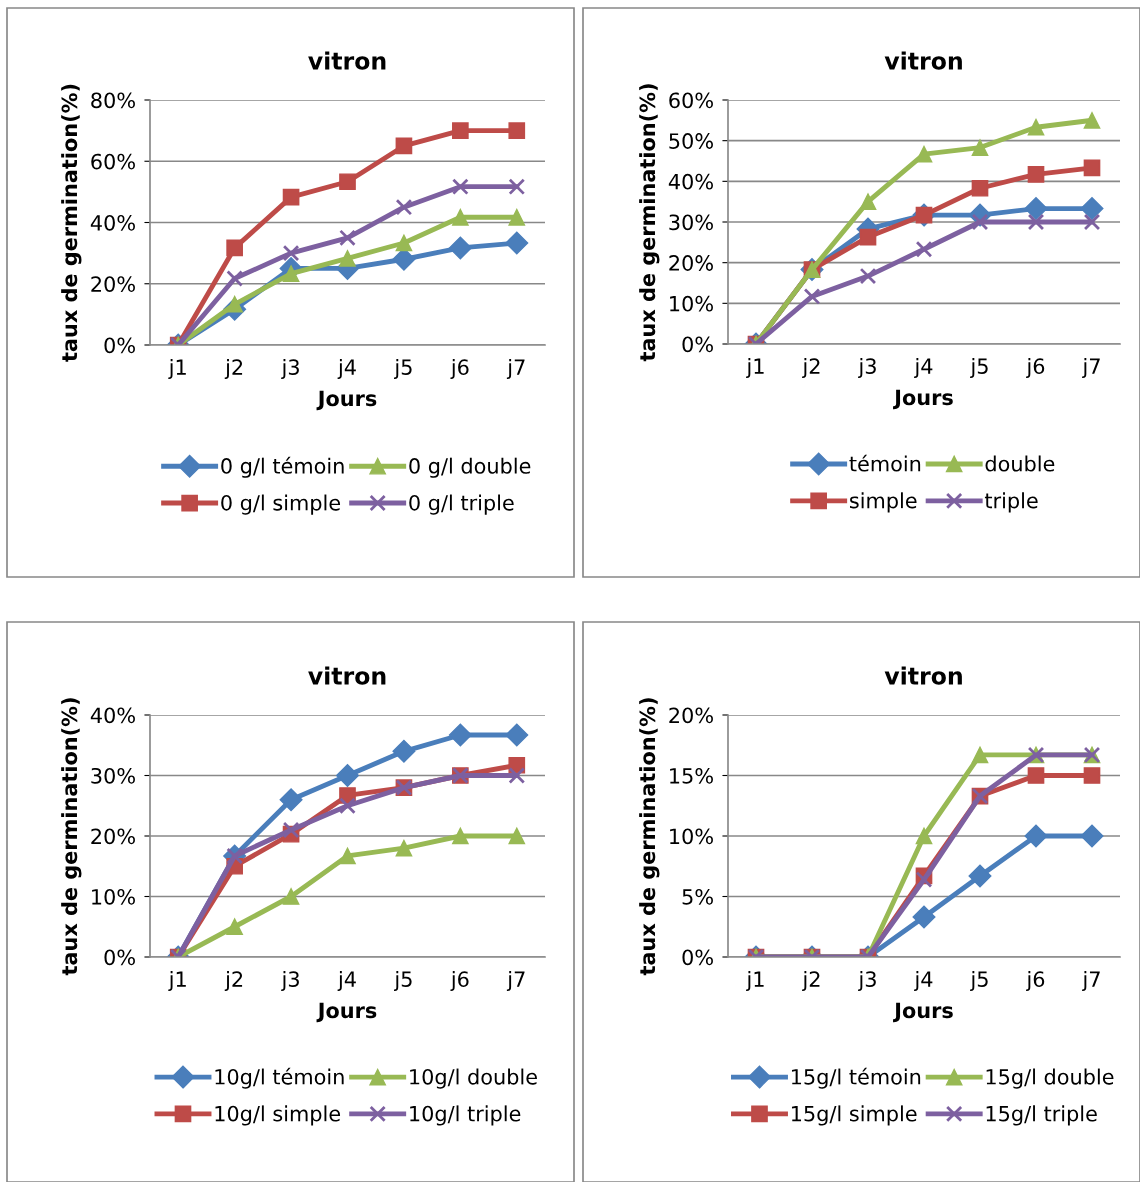 Image resolution: width=1140 pixels, height=1182 pixels. I want to click on y-tick-label: 15%, so click(691, 775).